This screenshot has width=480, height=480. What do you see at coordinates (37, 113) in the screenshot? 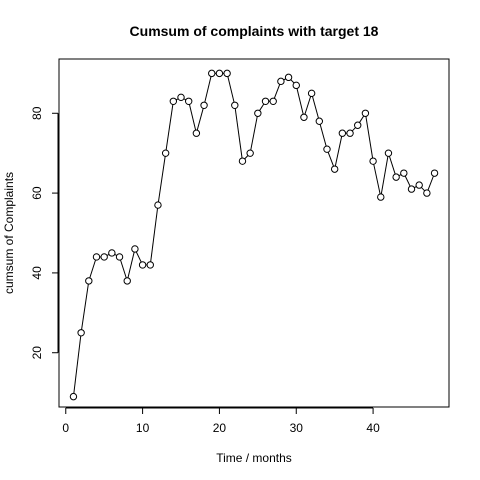
I see `y-tick-label: 80` at bounding box center [37, 113].